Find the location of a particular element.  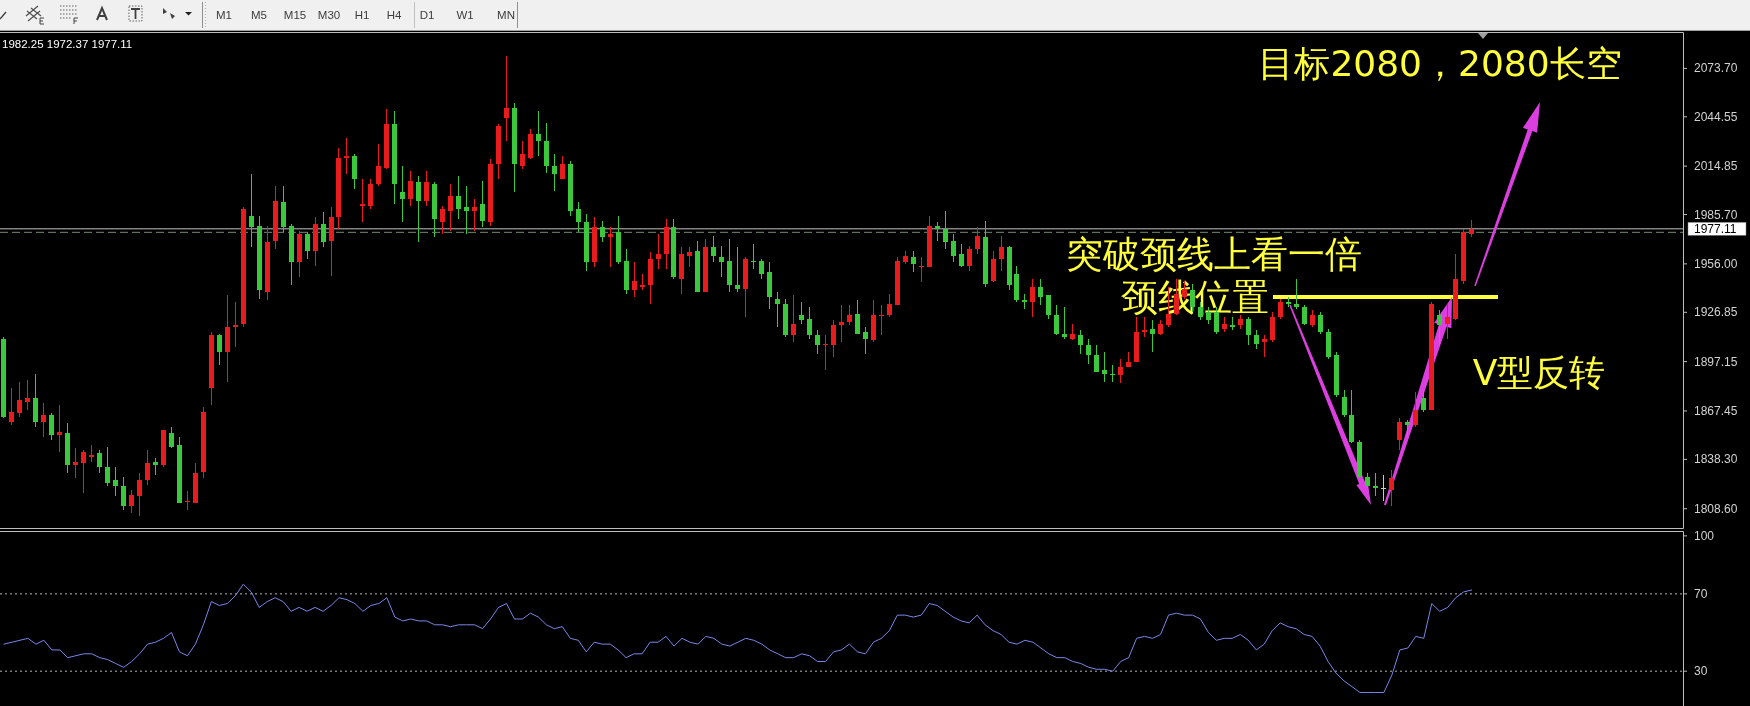

text: M5 is located at coordinates (259, 15).